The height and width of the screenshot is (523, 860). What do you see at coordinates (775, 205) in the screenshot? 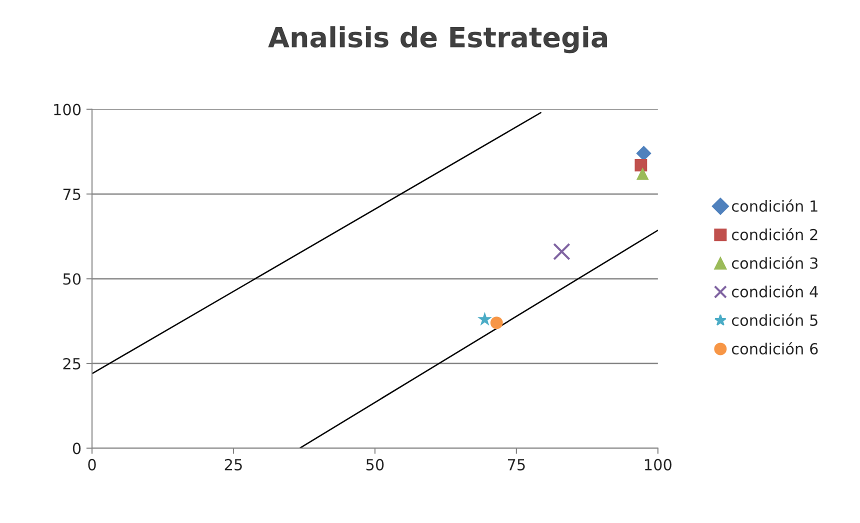
I see `legend-label: condición 1` at bounding box center [775, 205].